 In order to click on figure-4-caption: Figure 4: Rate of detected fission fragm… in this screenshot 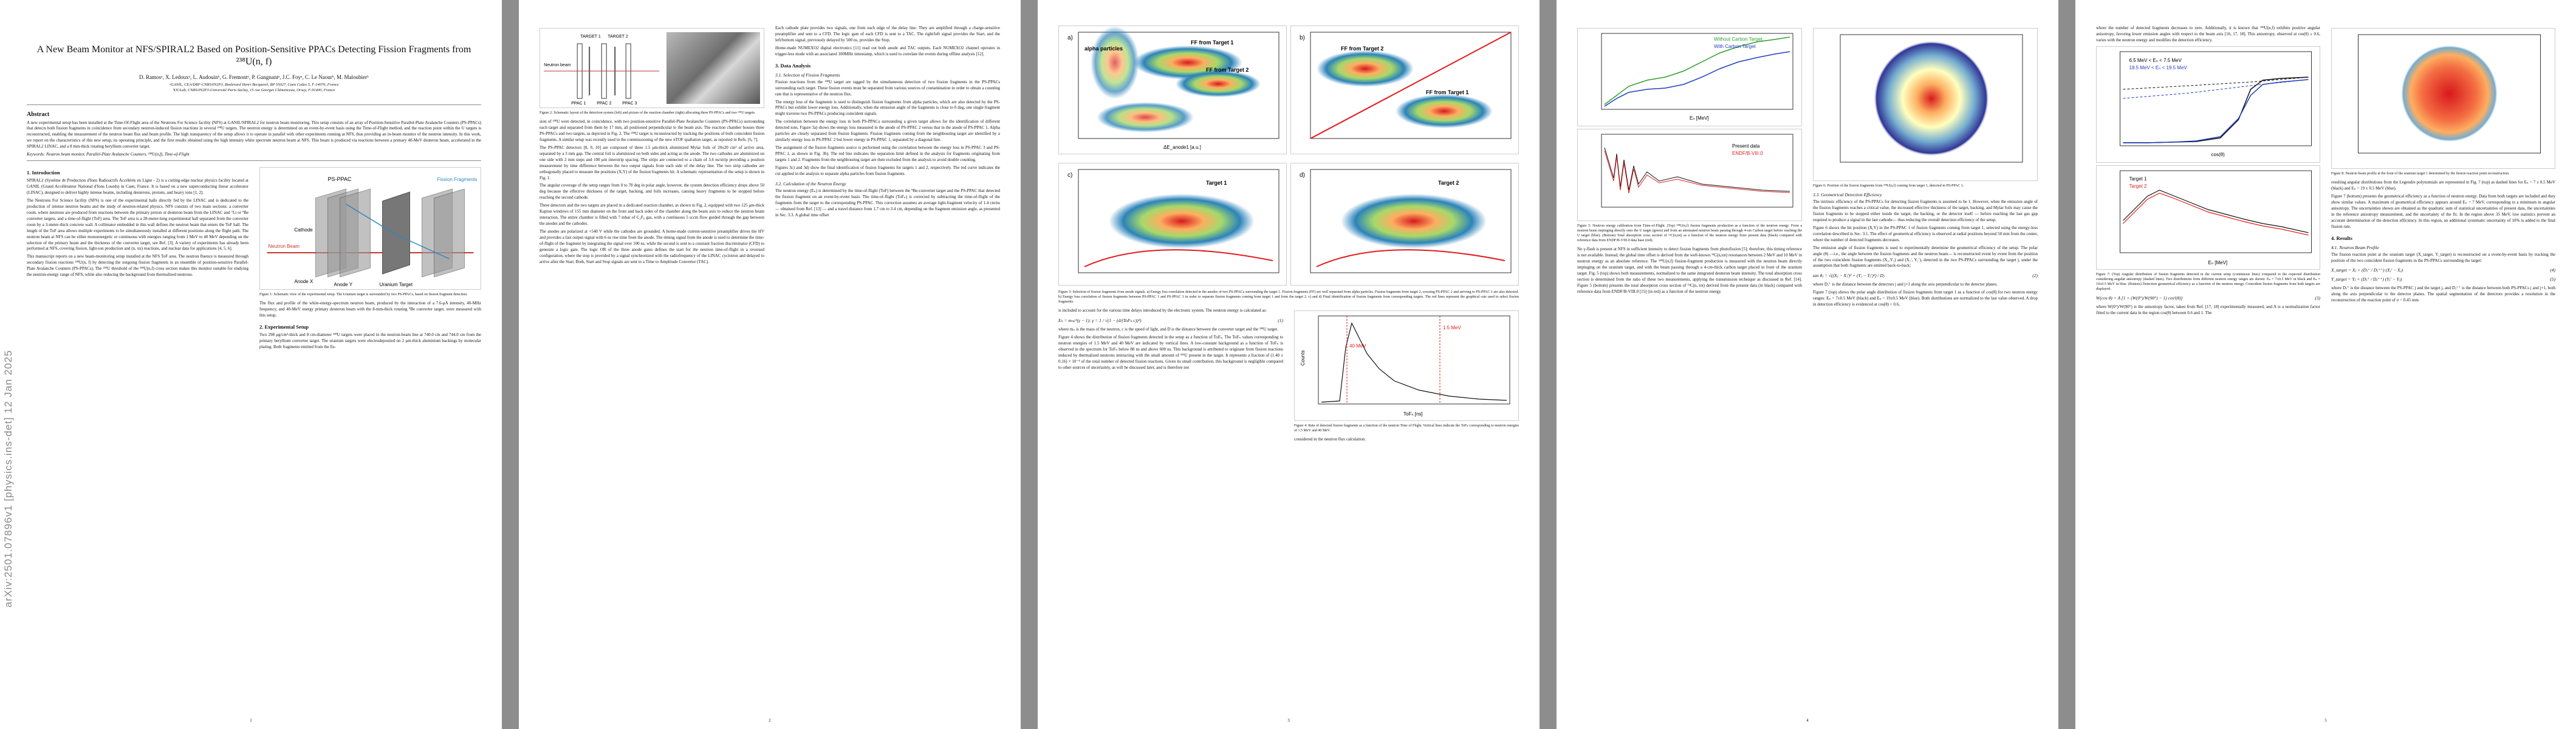, I will do `click(1406, 428)`.